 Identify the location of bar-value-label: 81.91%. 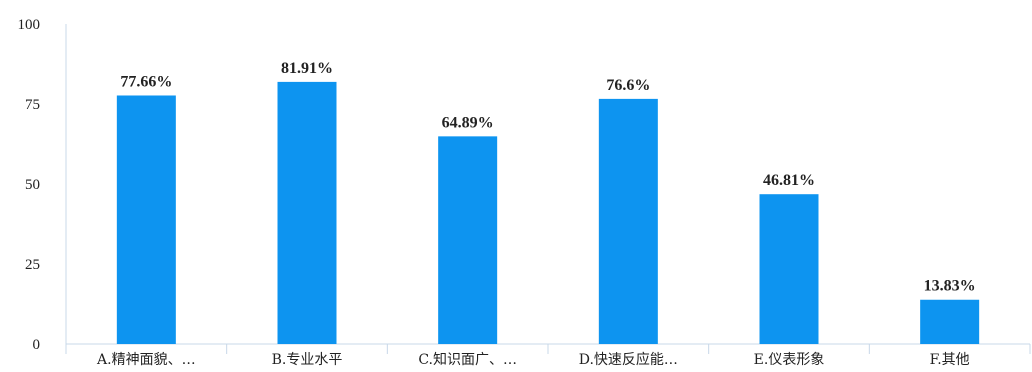
(307, 68).